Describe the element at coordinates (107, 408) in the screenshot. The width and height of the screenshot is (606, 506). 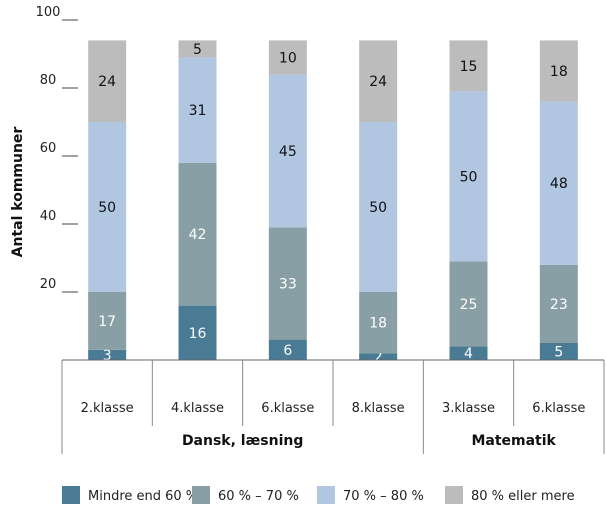
I see `x-tick-label: 2.klasse` at that location.